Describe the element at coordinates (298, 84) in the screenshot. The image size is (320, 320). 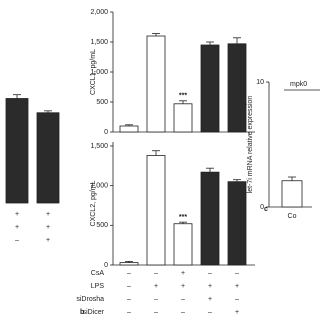
I see `group-header: mpk0` at that location.